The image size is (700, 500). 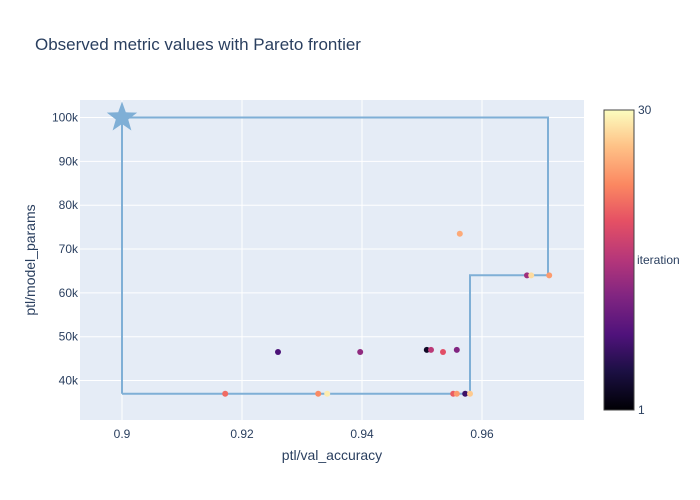 I want to click on x-tick-label: 0.92, so click(x=242, y=434).